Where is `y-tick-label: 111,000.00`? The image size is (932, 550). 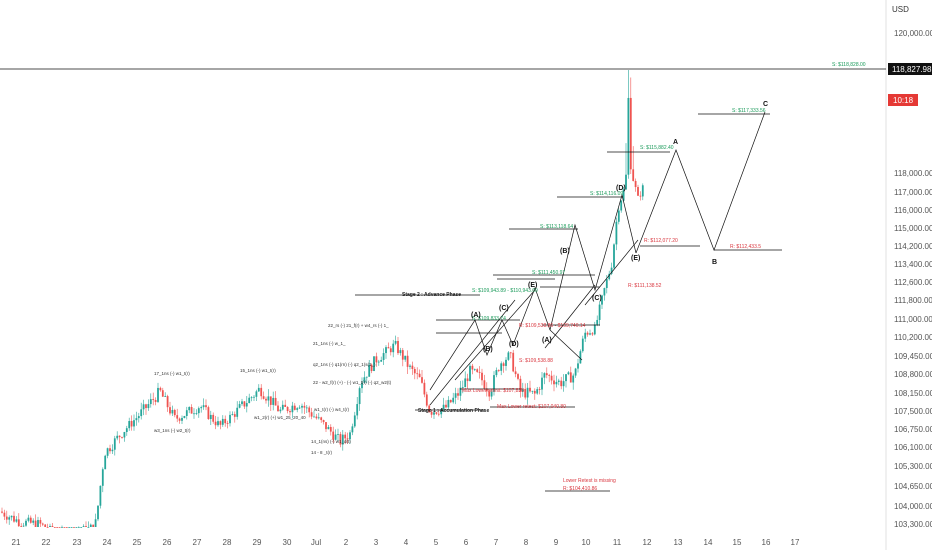 y-tick-label: 111,000.00 is located at coordinates (913, 319).